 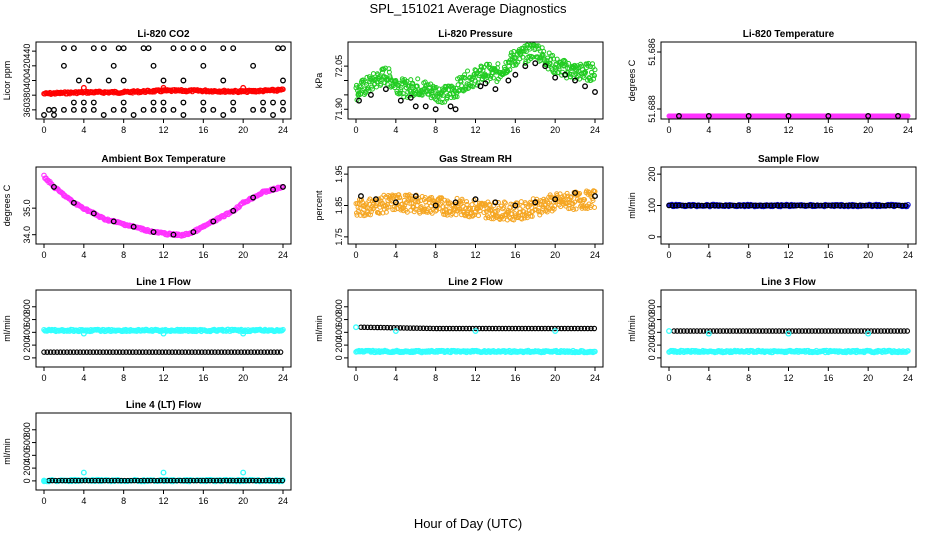 What do you see at coordinates (475, 351) in the screenshot?
I see `series-cyan-dense-line` at bounding box center [475, 351].